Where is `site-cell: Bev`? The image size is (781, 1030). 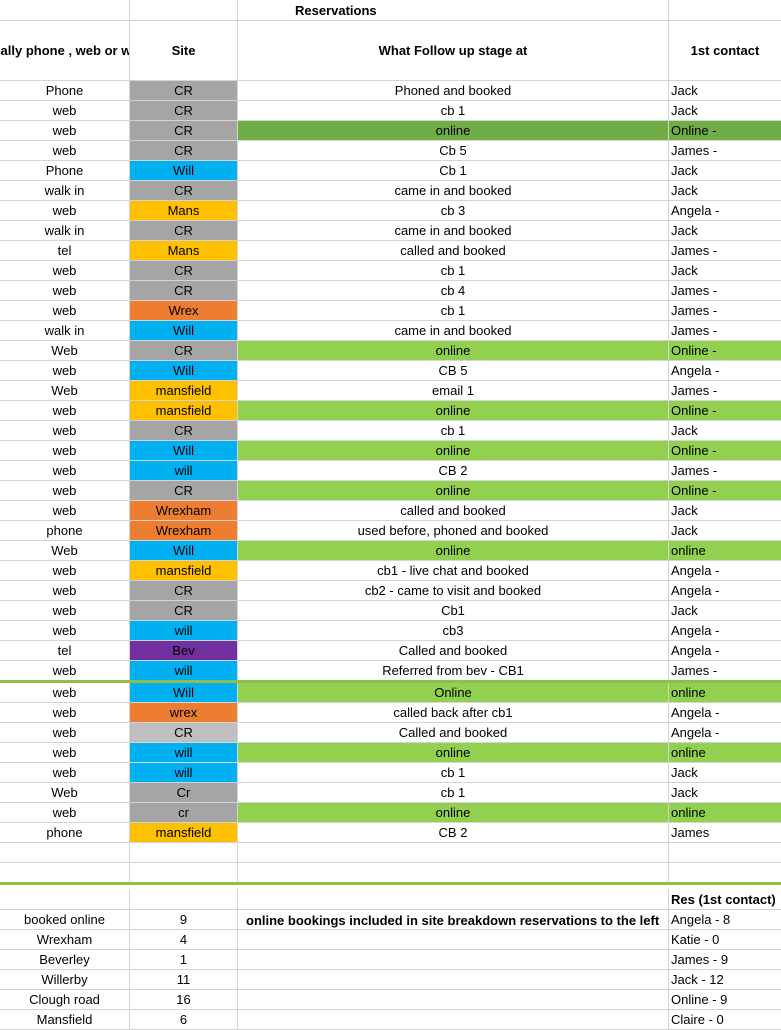 site-cell: Bev is located at coordinates (184, 650).